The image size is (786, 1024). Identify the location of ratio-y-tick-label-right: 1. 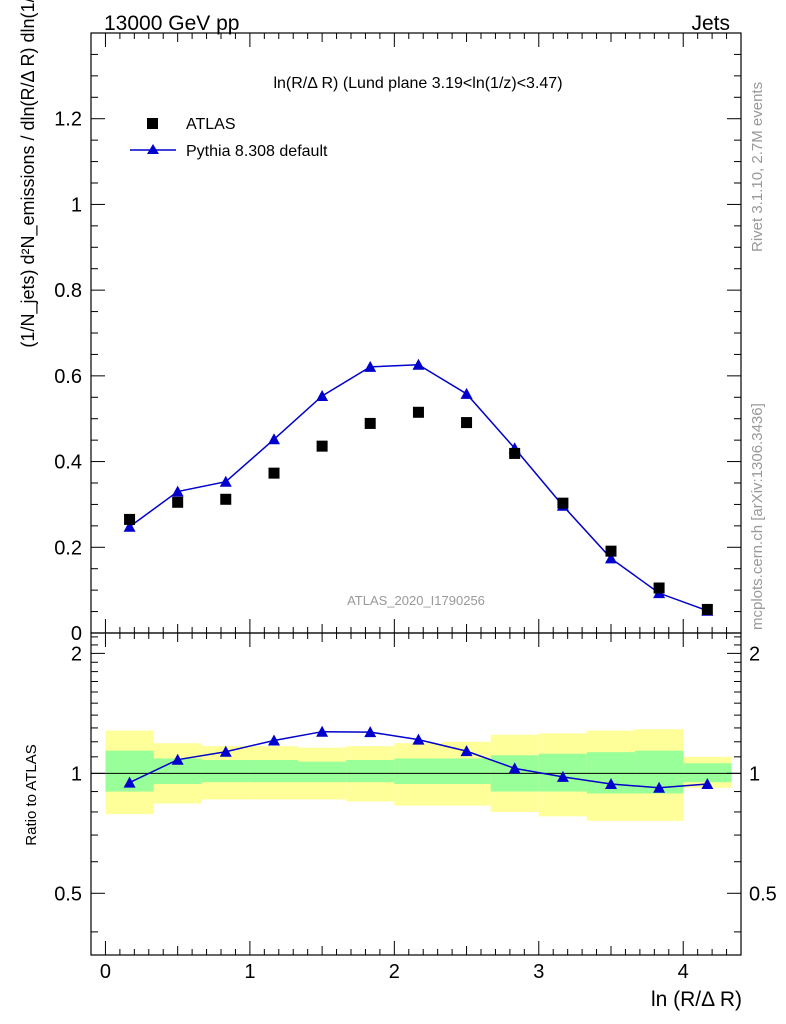
(754, 774).